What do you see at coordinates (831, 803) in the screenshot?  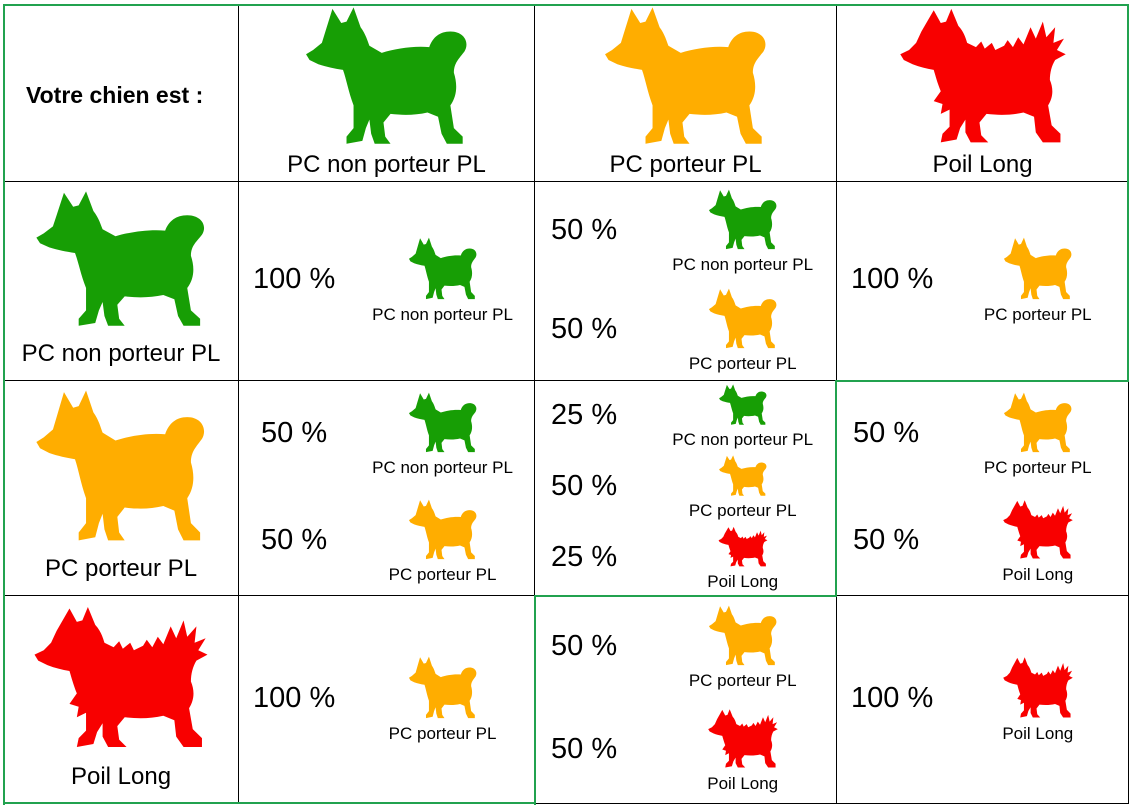 I see `grid-line-bottom` at bounding box center [831, 803].